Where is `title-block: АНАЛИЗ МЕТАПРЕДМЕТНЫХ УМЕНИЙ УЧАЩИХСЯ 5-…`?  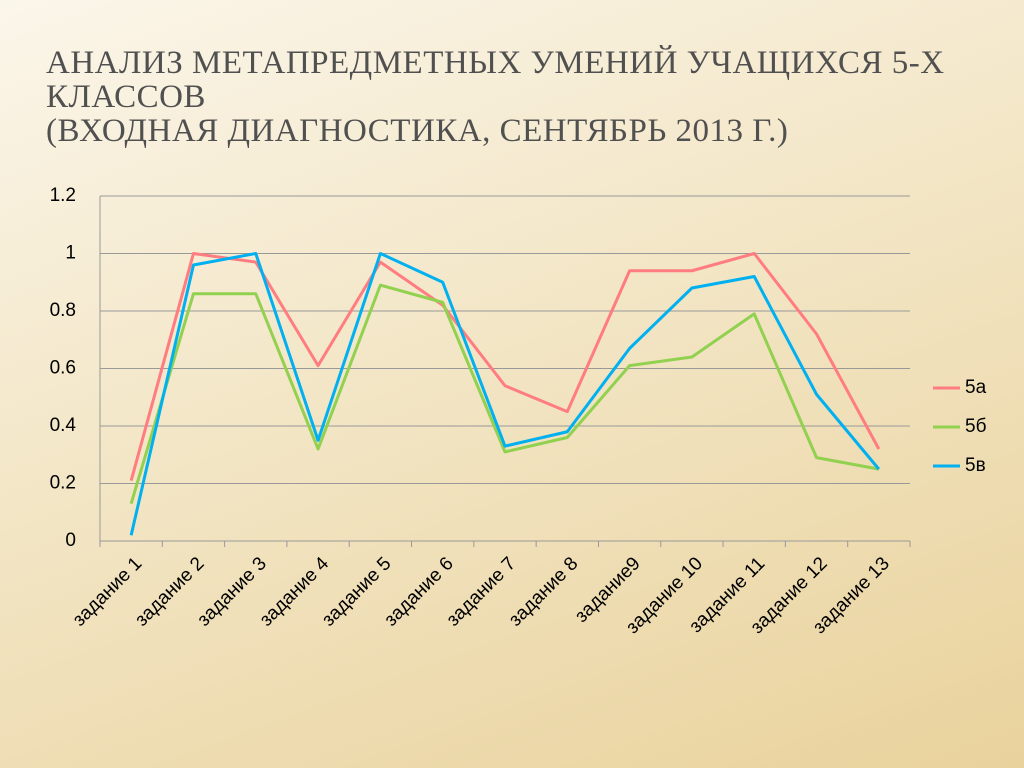 title-block: АНАЛИЗ МЕТАПРЕДМЕТНЫХ УМЕНИЙ УЧАЩИХСЯ 5-… is located at coordinates (496, 97).